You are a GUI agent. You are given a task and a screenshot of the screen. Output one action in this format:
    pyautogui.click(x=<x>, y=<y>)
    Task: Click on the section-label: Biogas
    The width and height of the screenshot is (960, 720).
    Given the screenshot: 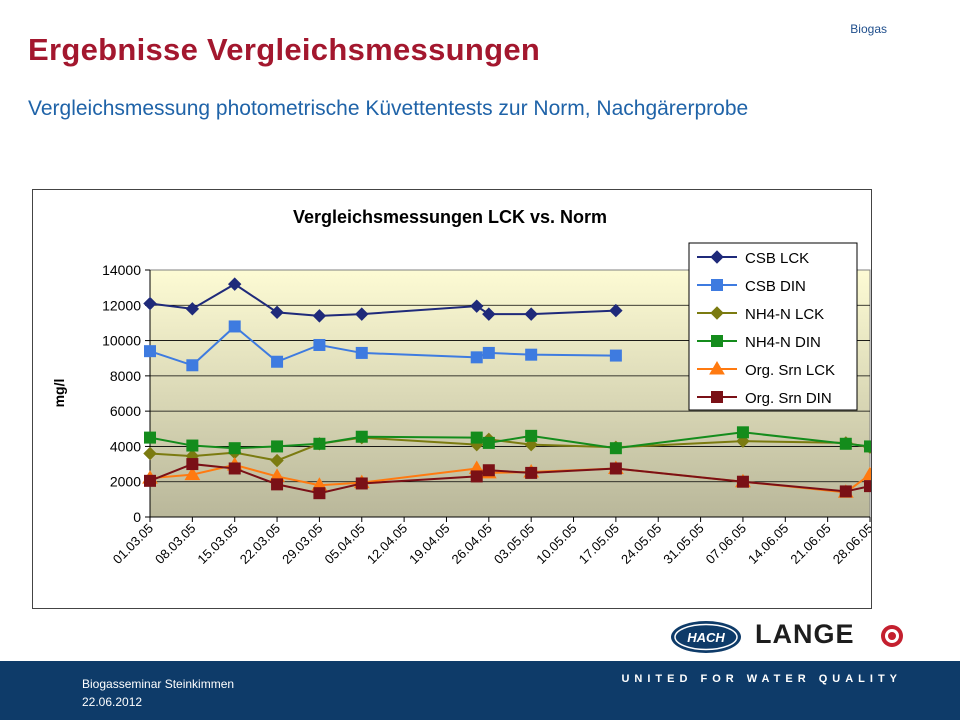 What is the action you would take?
    pyautogui.click(x=868, y=29)
    